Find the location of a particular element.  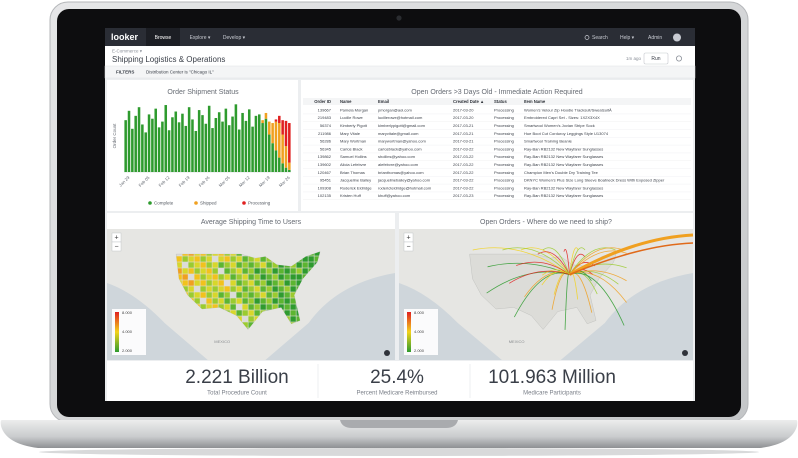

kpi-row is located at coordinates (400, 381).